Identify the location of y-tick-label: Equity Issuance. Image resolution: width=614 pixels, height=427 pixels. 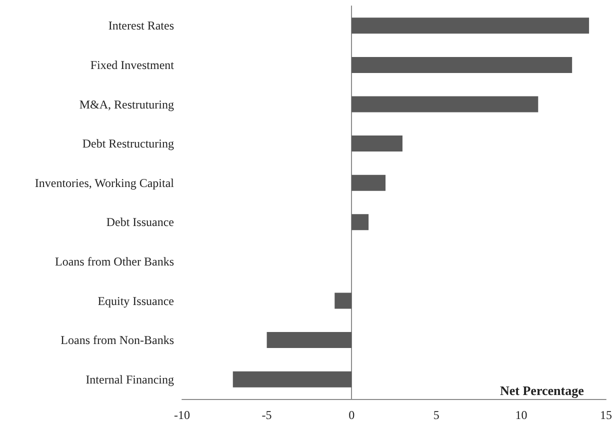
(136, 301).